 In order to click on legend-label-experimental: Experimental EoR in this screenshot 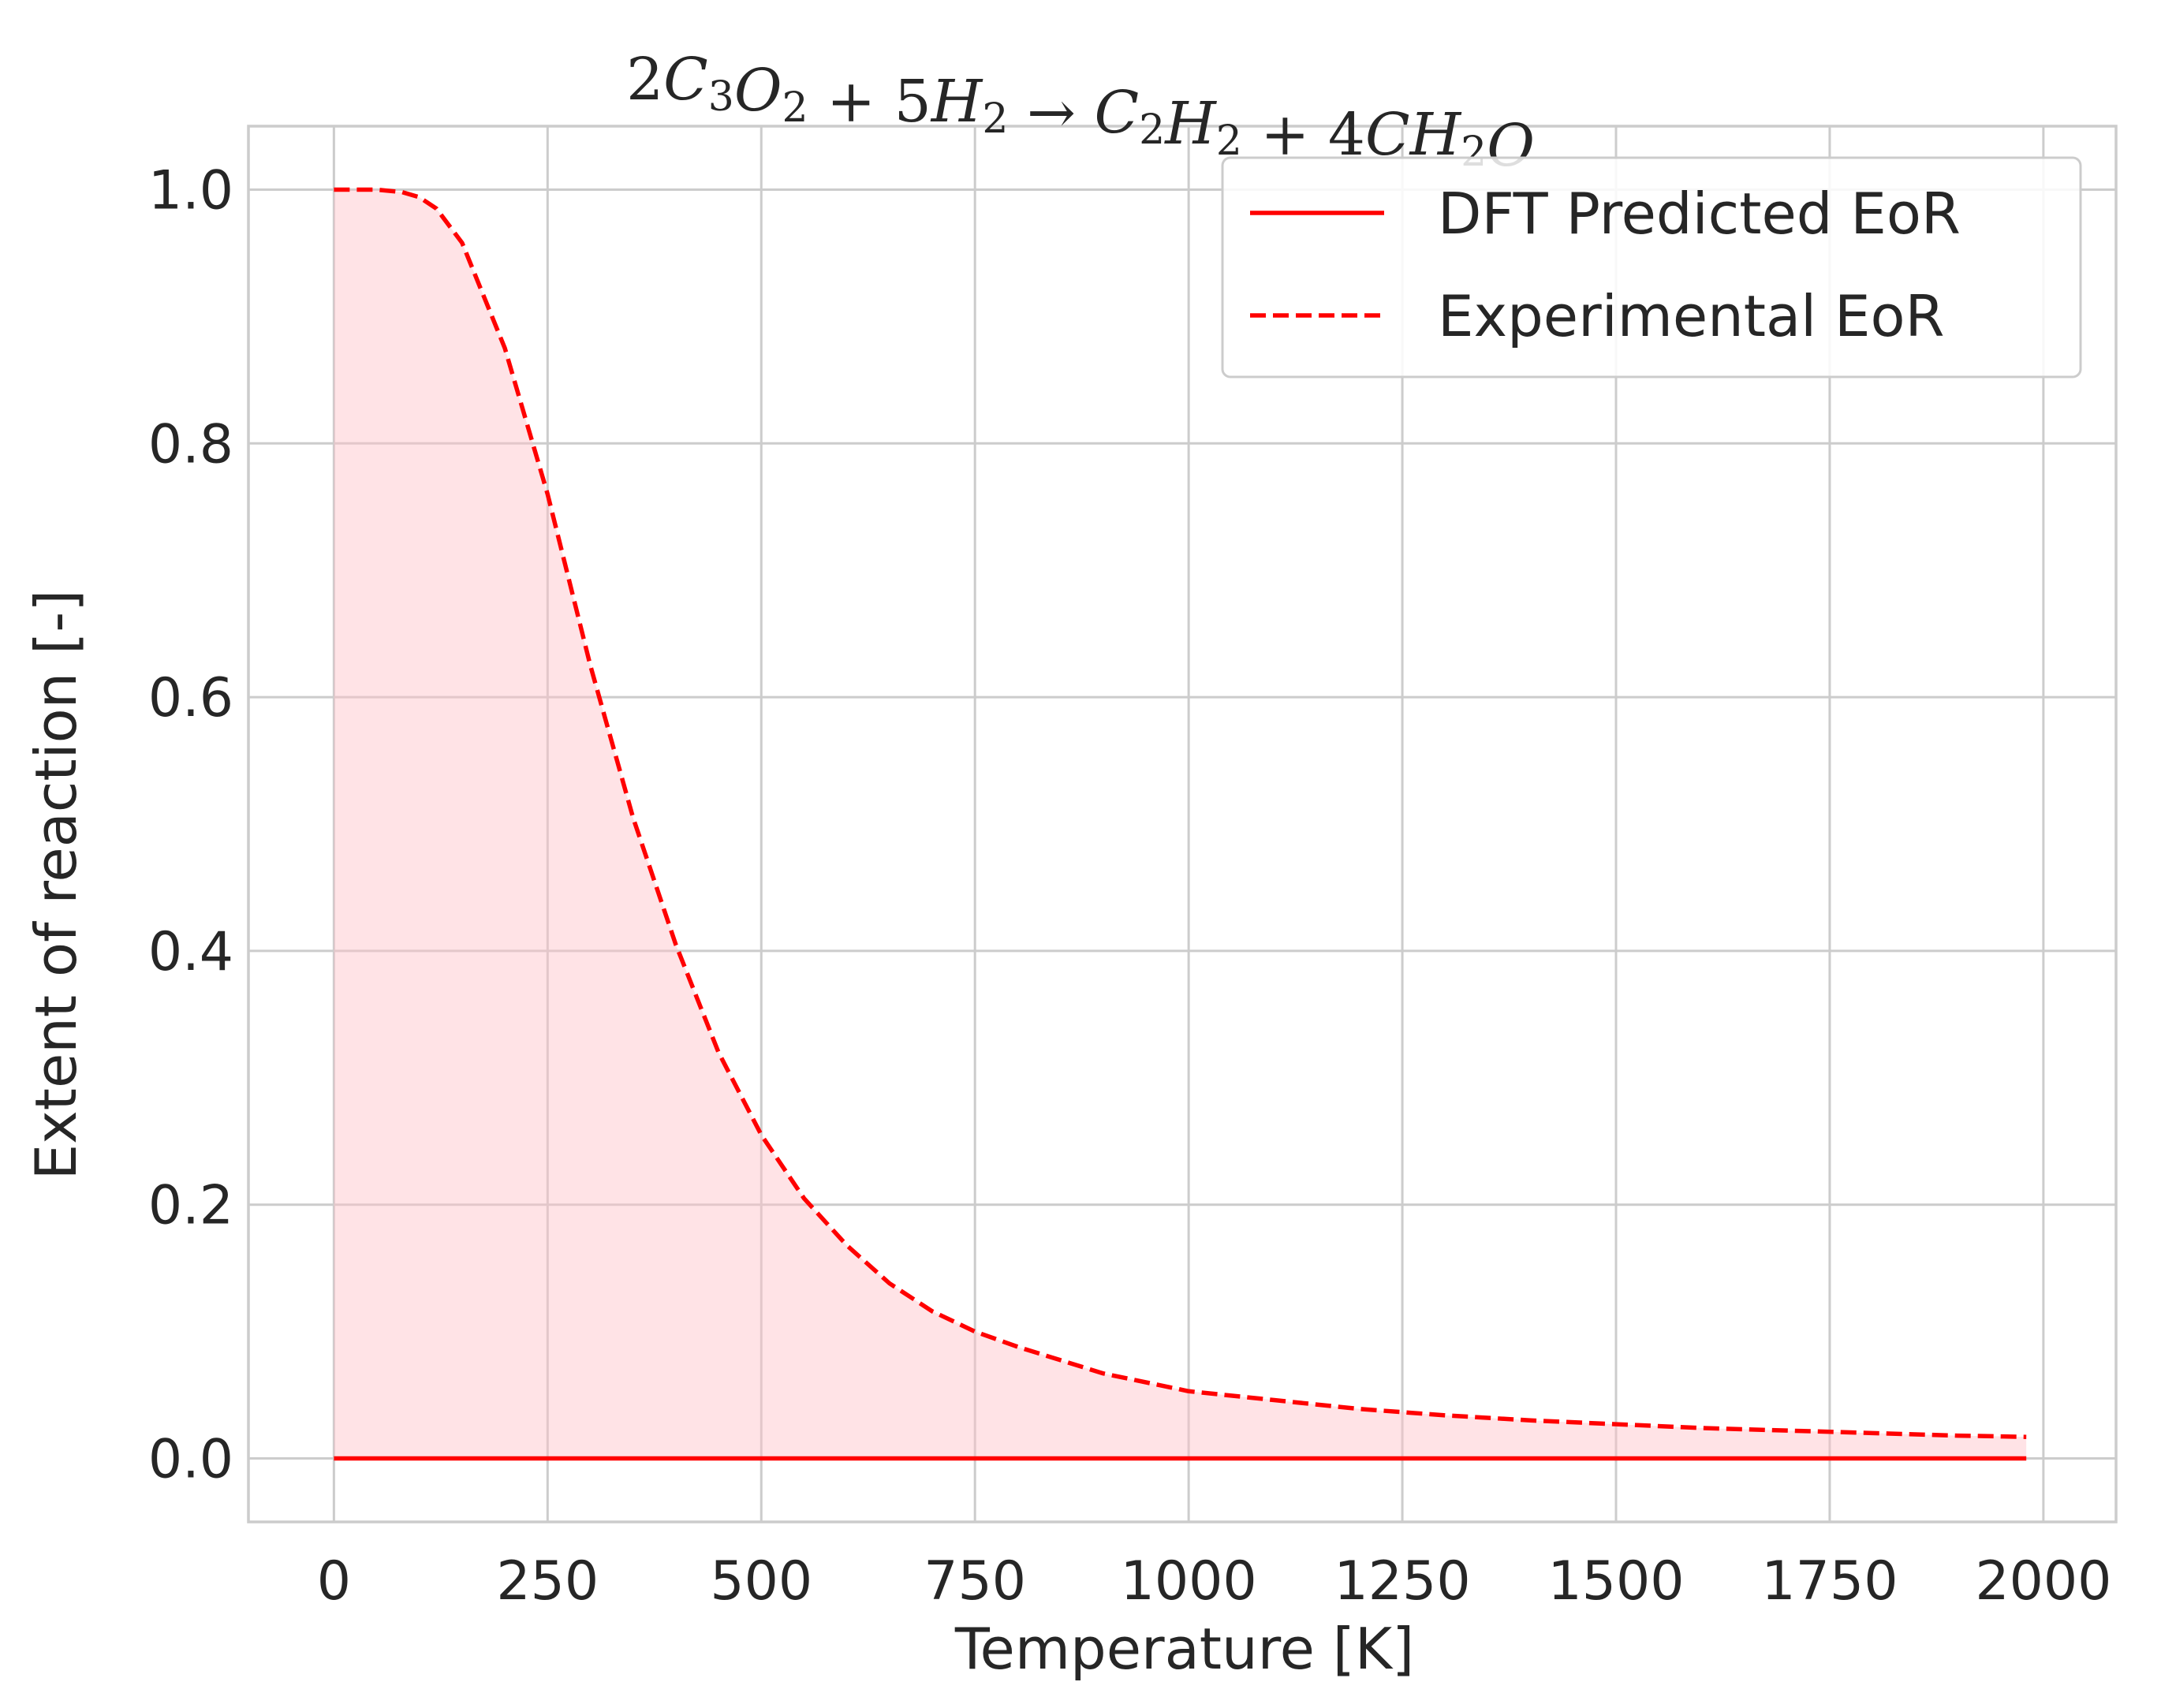, I will do `click(1691, 316)`.